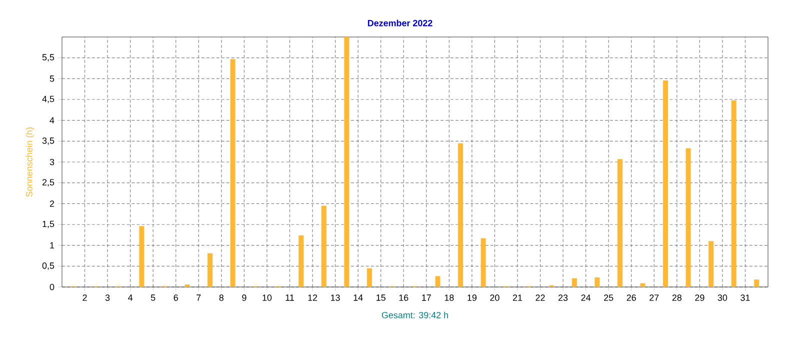 This screenshot has height=350, width=792. I want to click on x-tick-label: 14, so click(358, 297).